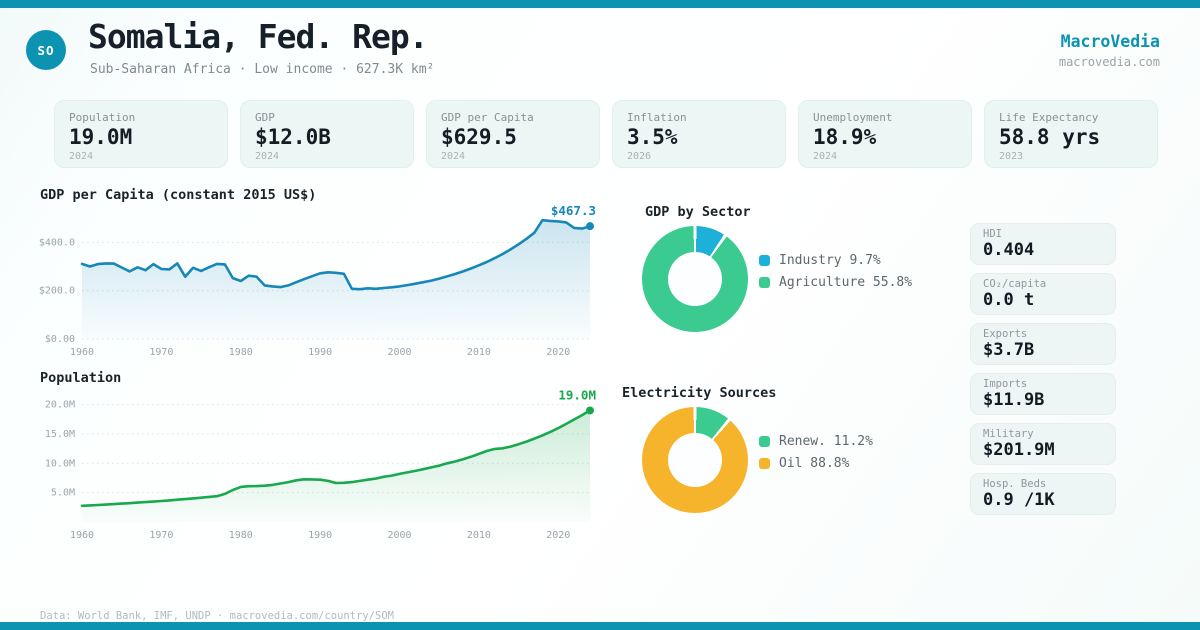 The height and width of the screenshot is (630, 1200). What do you see at coordinates (600, 4) in the screenshot?
I see `top-accent-bar` at bounding box center [600, 4].